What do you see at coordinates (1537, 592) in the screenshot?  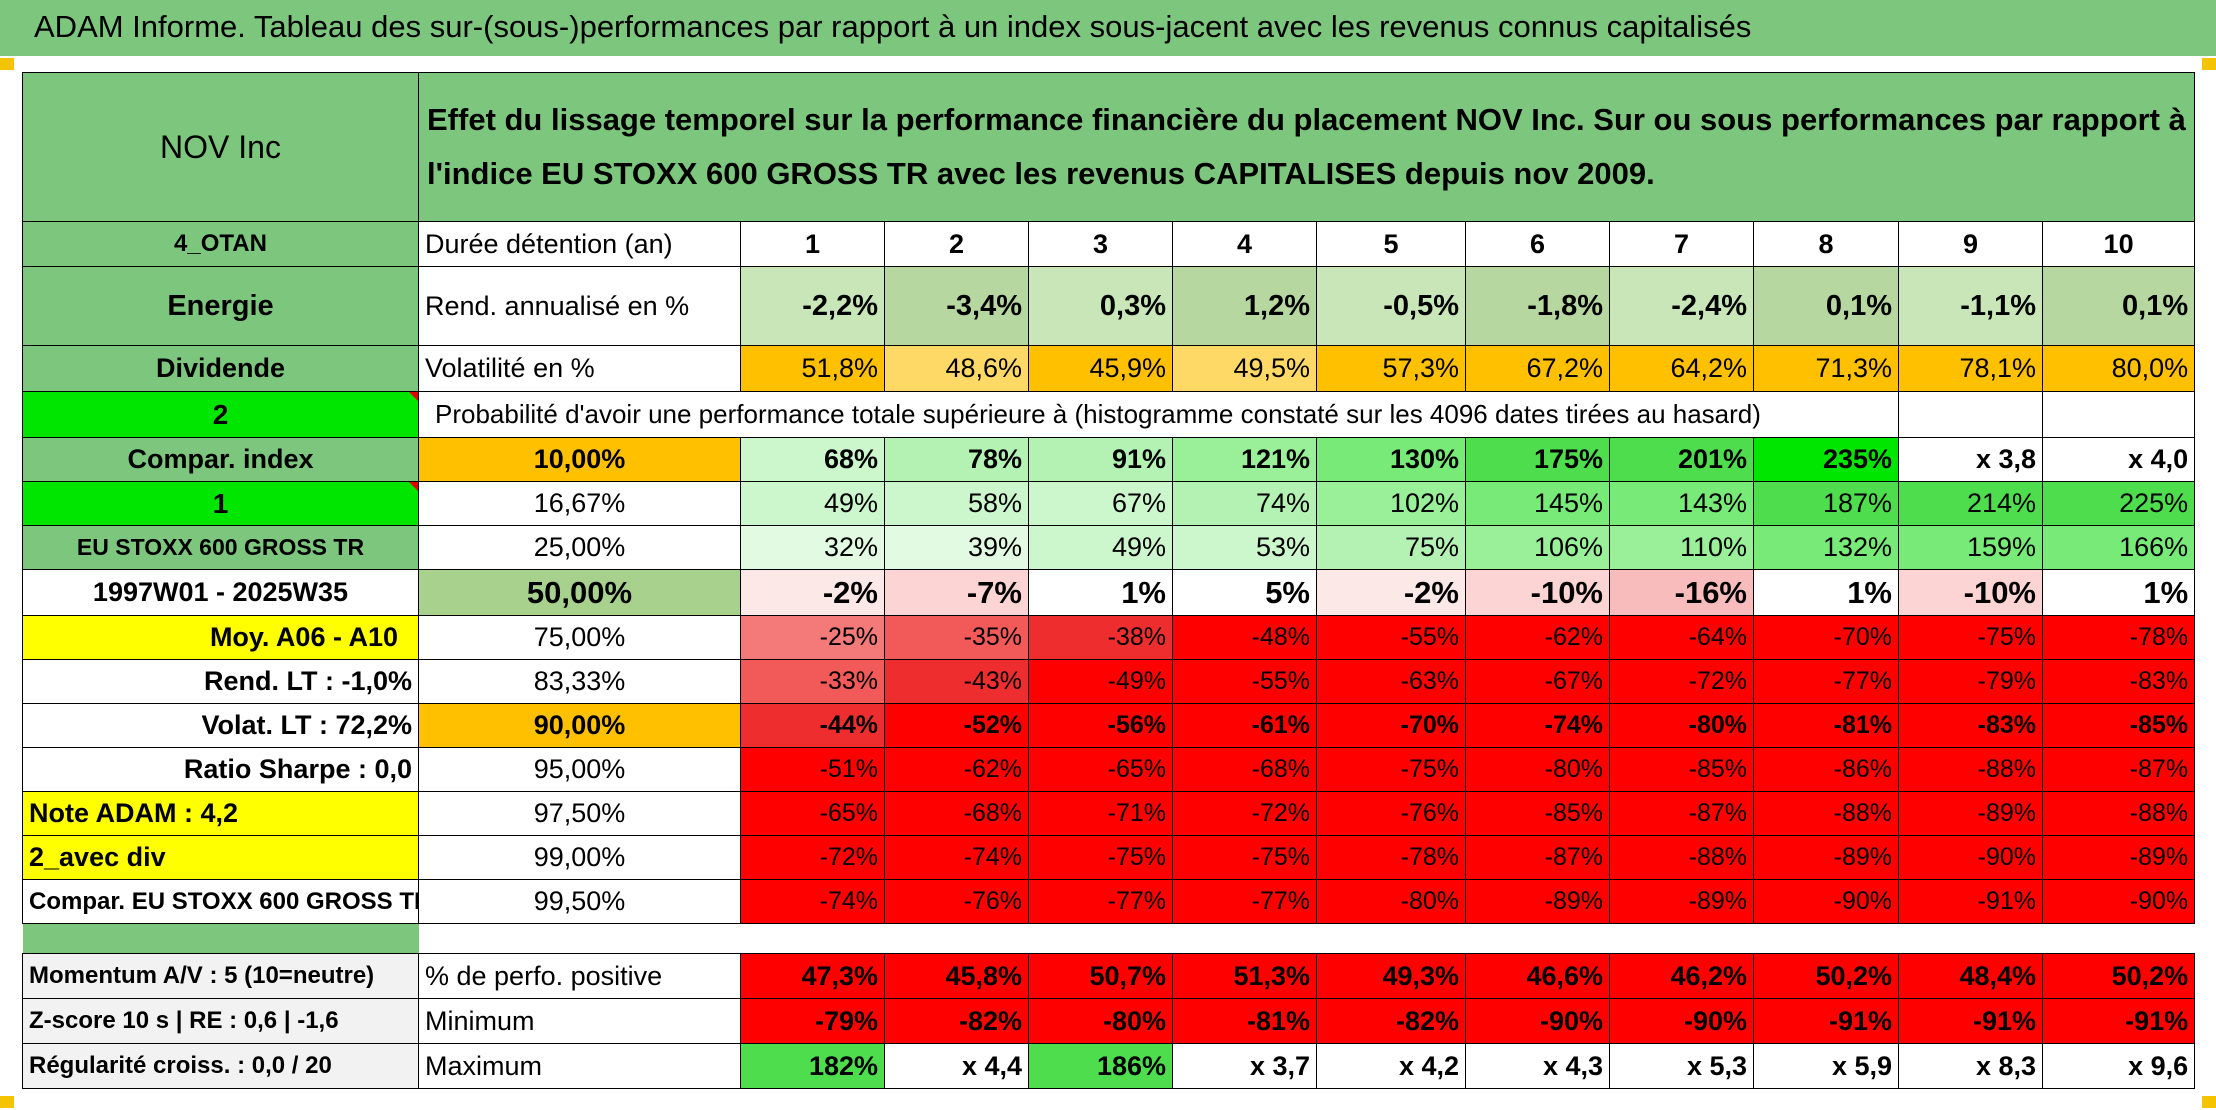 I see `percentile-cell: -10%` at bounding box center [1537, 592].